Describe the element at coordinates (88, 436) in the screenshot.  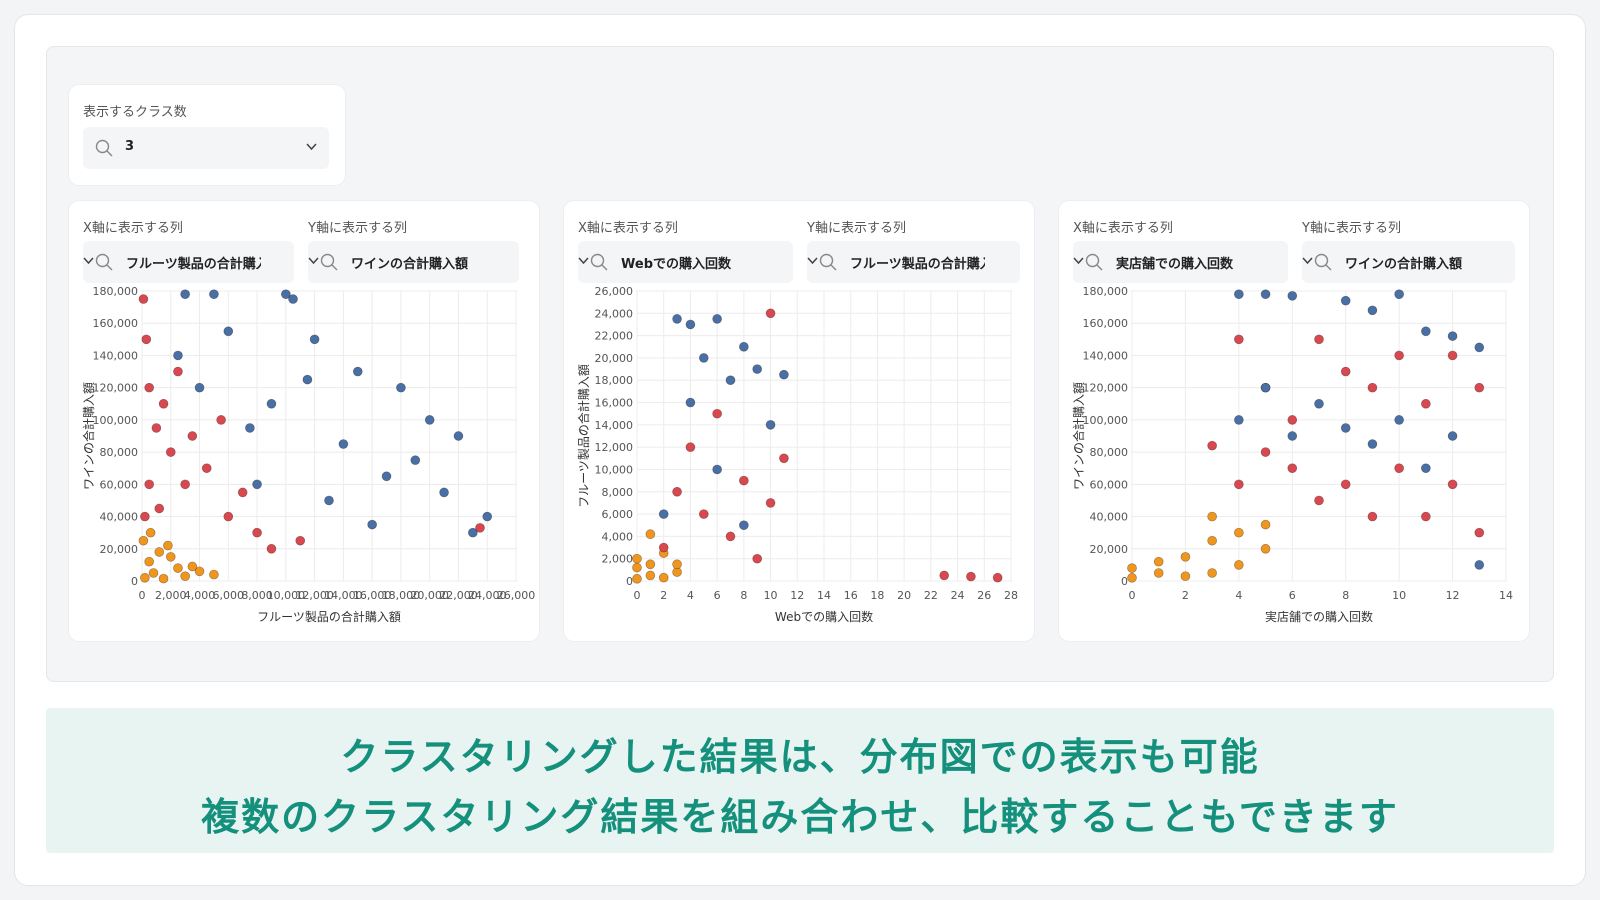
I see `y-axis-title: ワインの合計購入額` at that location.